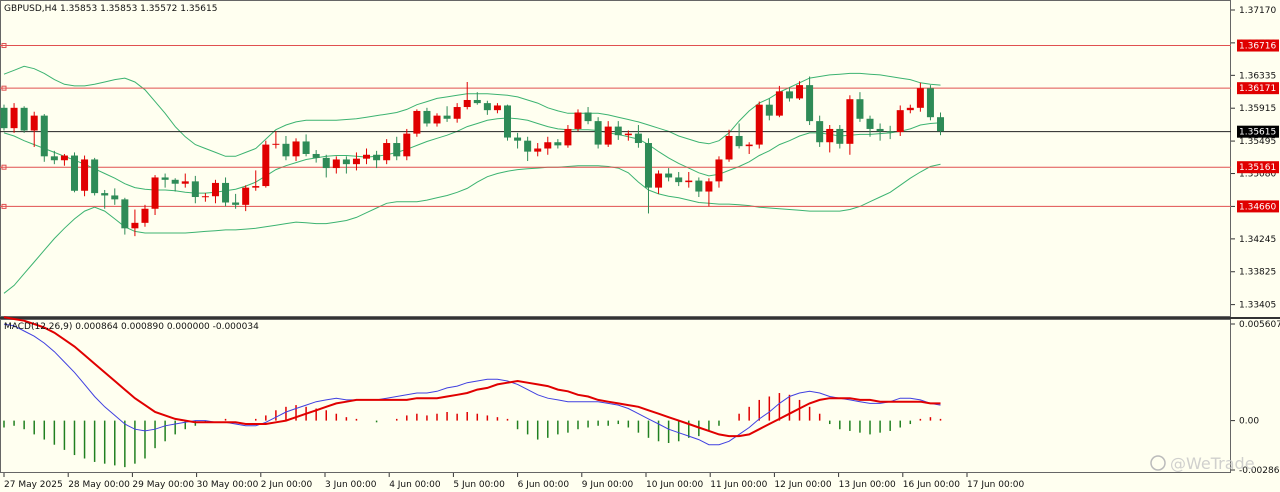 The width and height of the screenshot is (1280, 492). What do you see at coordinates (1212, 463) in the screenshot?
I see `watermark-text: @WeTrade` at bounding box center [1212, 463].